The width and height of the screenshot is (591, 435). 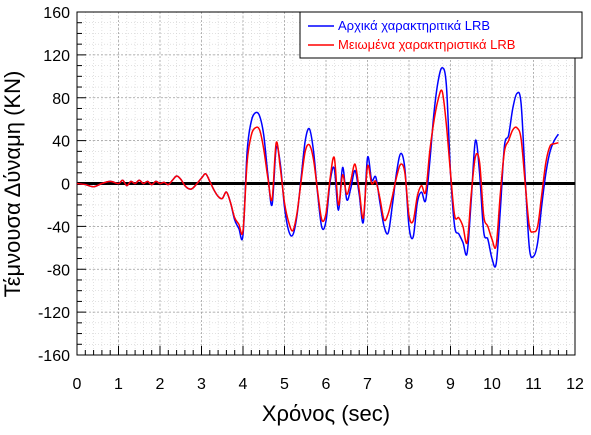 I want to click on y-axis-title: Τέμνουσα Δύναμη (KN), so click(x=12, y=184).